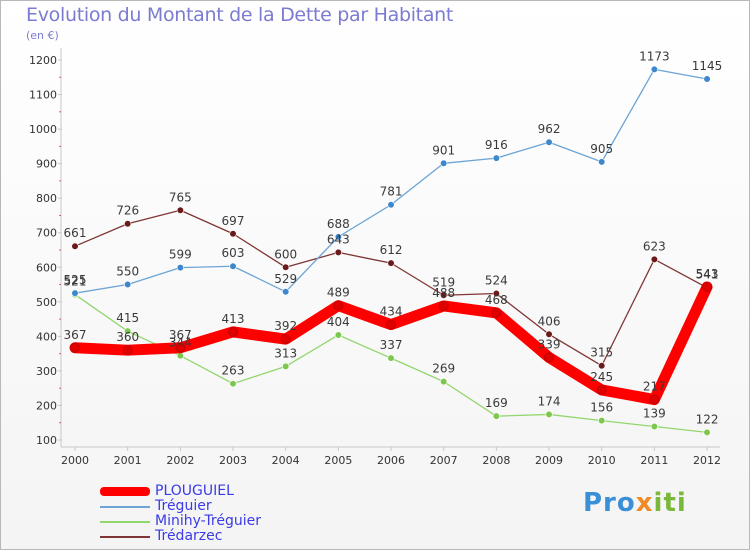 The height and width of the screenshot is (550, 750). I want to click on data-label-plouguiel: 488, so click(443, 293).